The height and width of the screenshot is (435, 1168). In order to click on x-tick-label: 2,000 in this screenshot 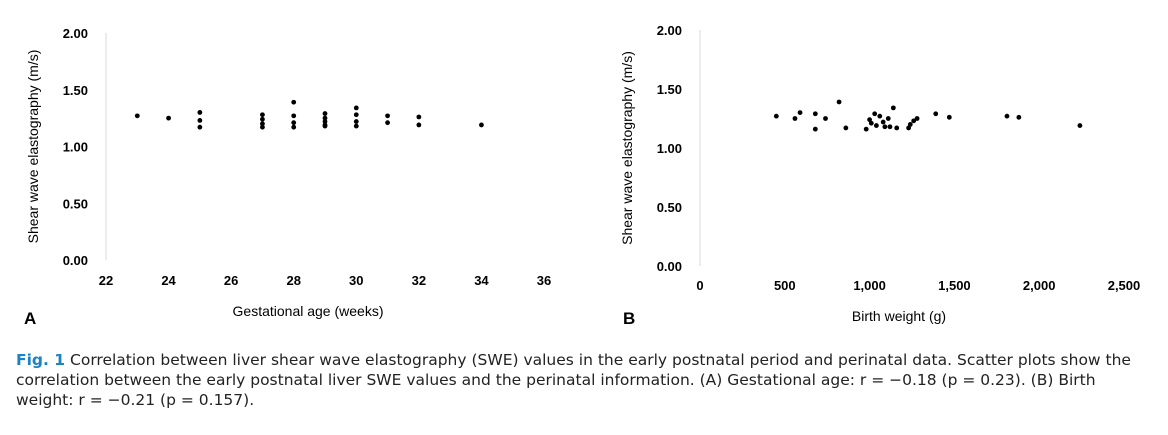, I will do `click(1039, 285)`.